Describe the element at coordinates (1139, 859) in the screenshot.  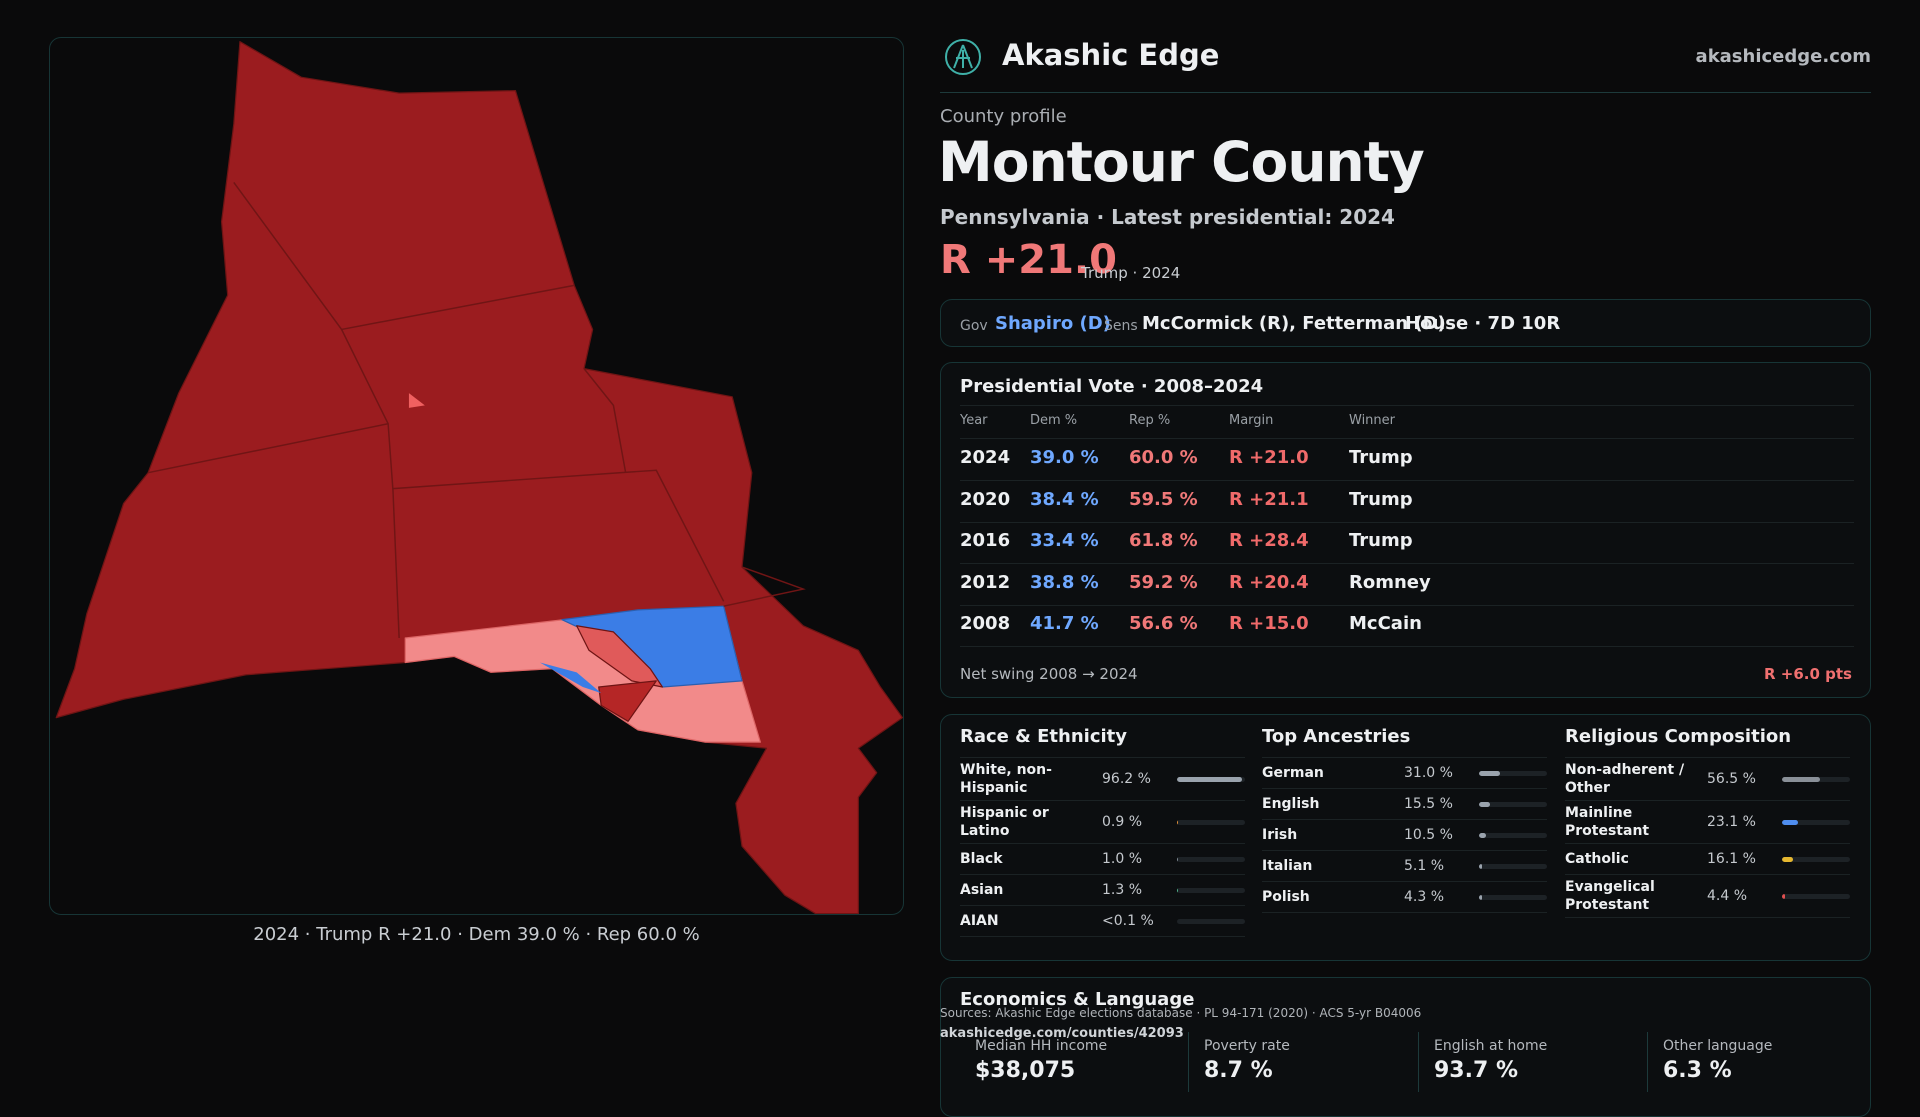
I see `row-value: 1.0 %` at that location.